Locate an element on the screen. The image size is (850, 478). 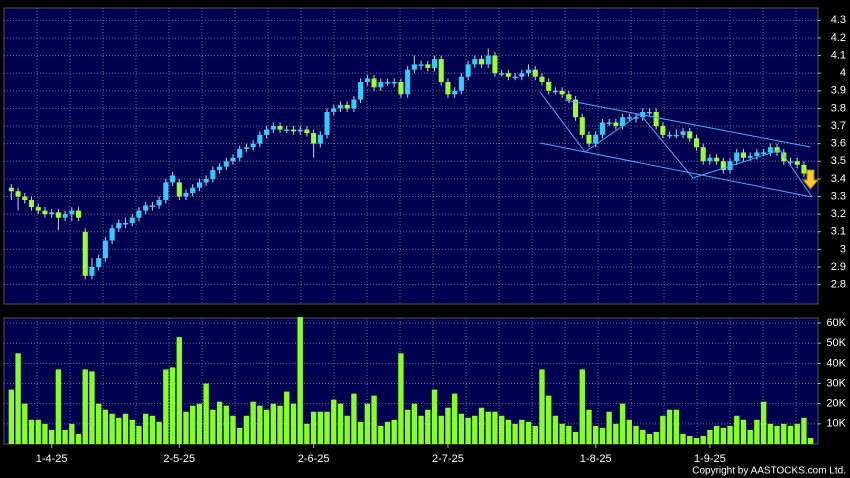
trend-channel is located at coordinates (676, 144).